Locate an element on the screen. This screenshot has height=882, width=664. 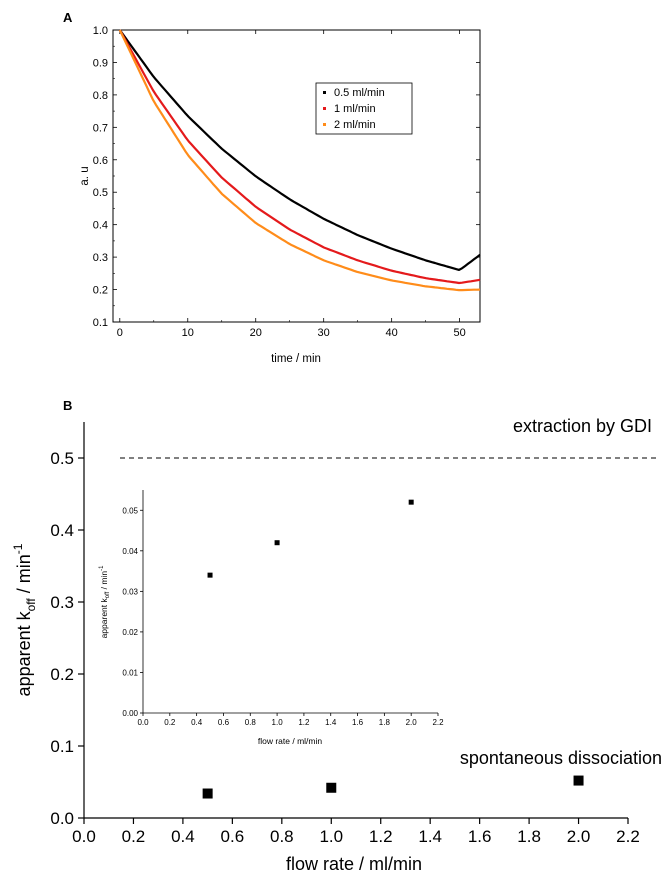
inset-x-tick-label: 2.0 is located at coordinates (412, 722).